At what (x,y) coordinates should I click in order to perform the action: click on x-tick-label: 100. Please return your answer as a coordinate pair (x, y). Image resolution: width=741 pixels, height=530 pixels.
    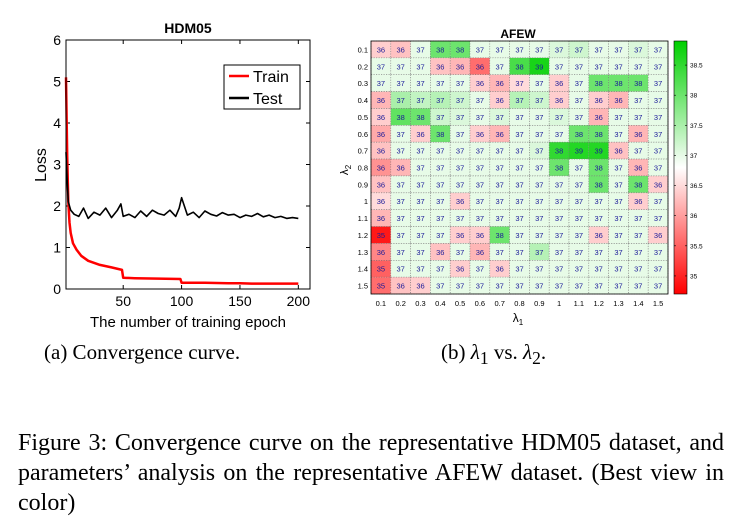
    Looking at the image, I should click on (182, 301).